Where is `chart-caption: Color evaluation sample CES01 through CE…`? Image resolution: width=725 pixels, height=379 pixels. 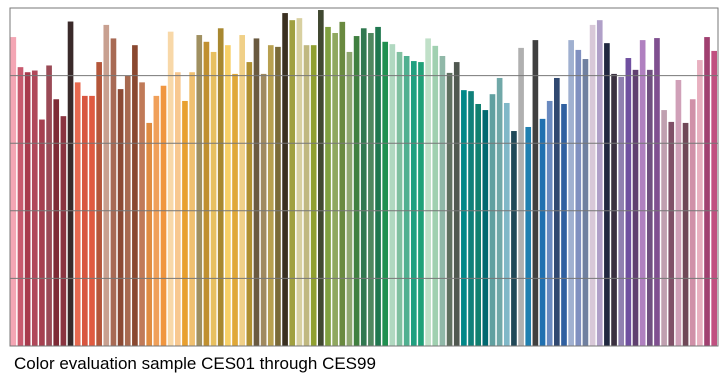 chart-caption: Color evaluation sample CES01 through CE… is located at coordinates (195, 363).